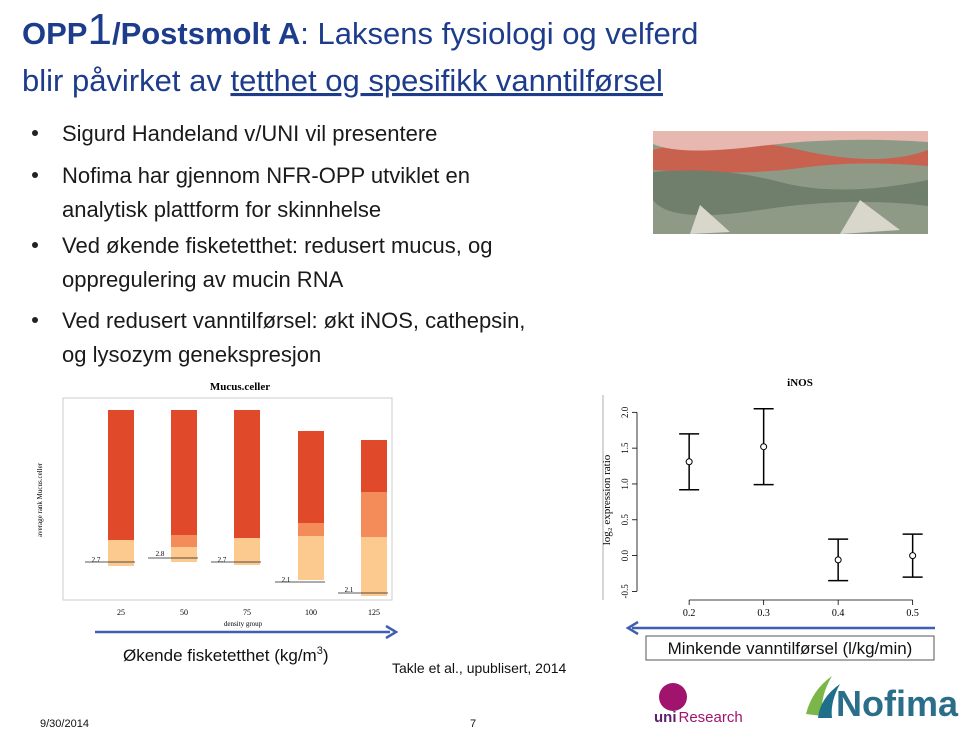  Describe the element at coordinates (625, 520) in the screenshot. I see `y-tick-label: 0.5` at that location.